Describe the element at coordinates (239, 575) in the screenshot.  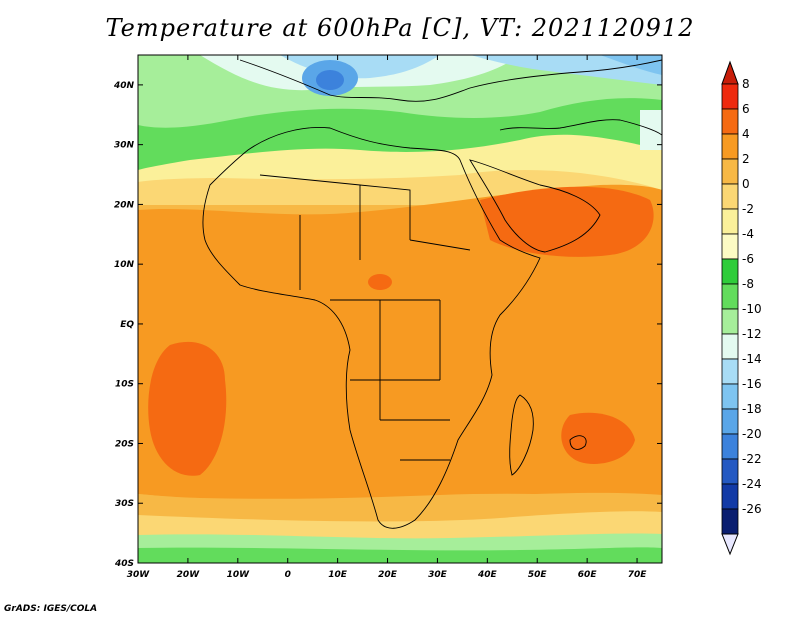
I see `lon-label: 10W` at that location.